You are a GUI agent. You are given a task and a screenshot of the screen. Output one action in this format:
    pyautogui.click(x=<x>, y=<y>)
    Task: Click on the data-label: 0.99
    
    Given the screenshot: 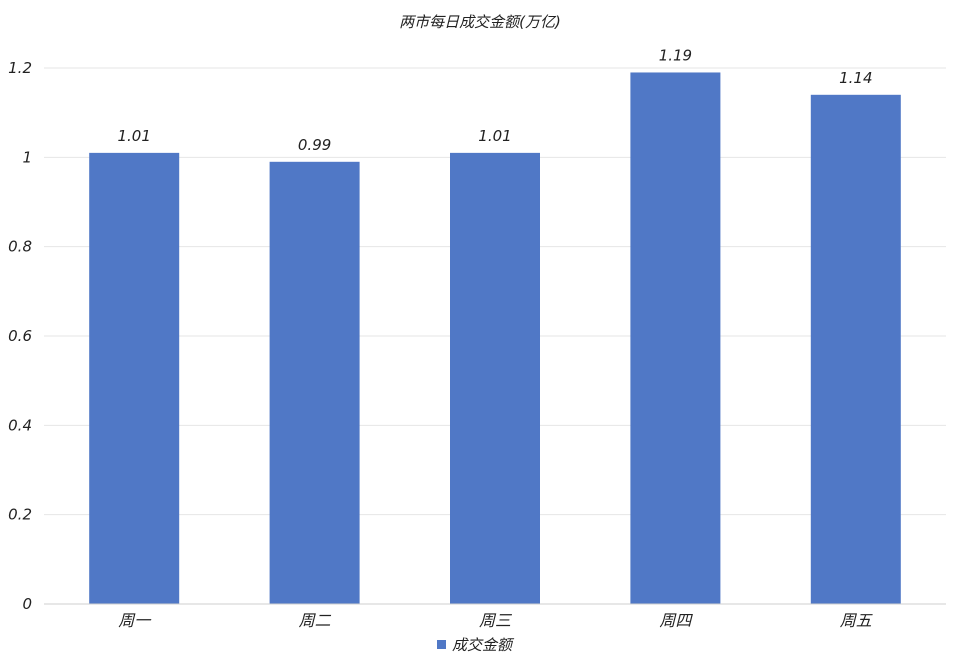 What is the action you would take?
    pyautogui.click(x=314, y=145)
    